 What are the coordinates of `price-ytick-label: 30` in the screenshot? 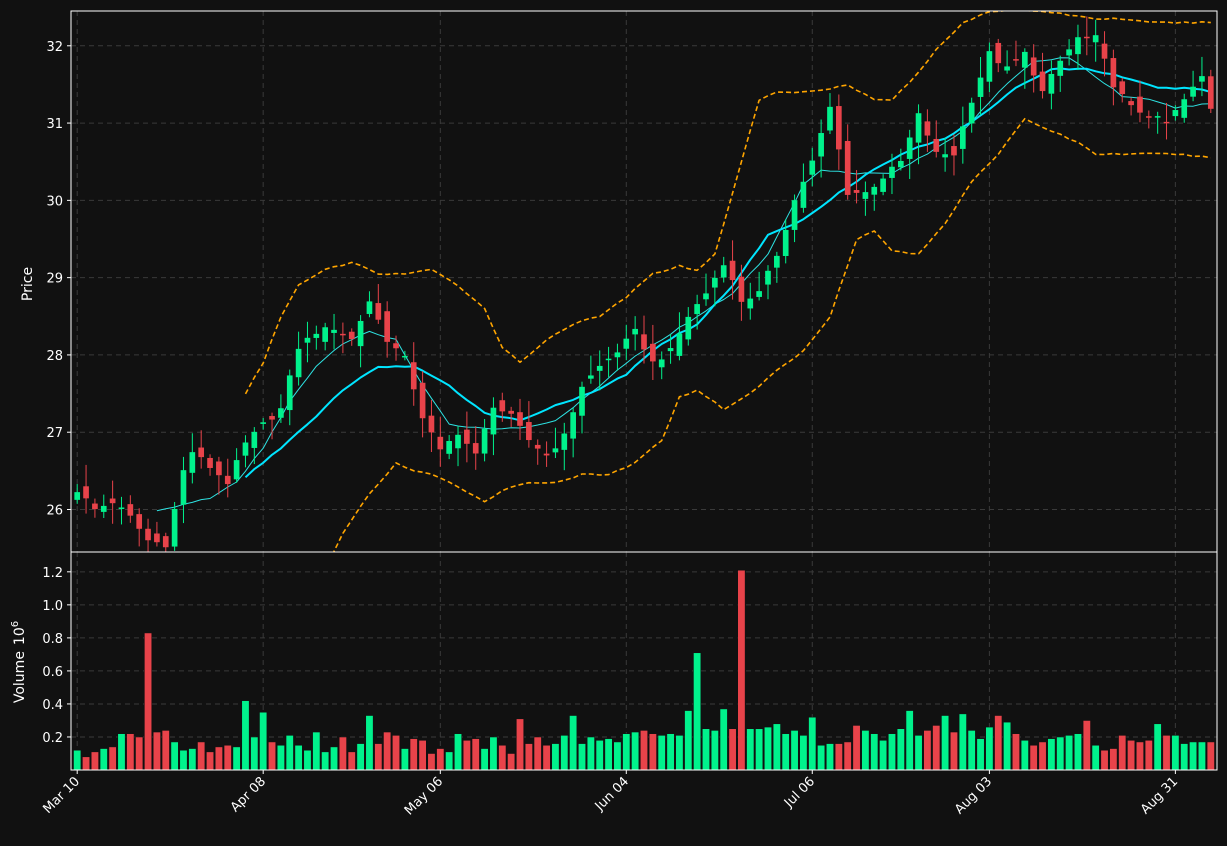 It's located at (54, 201).